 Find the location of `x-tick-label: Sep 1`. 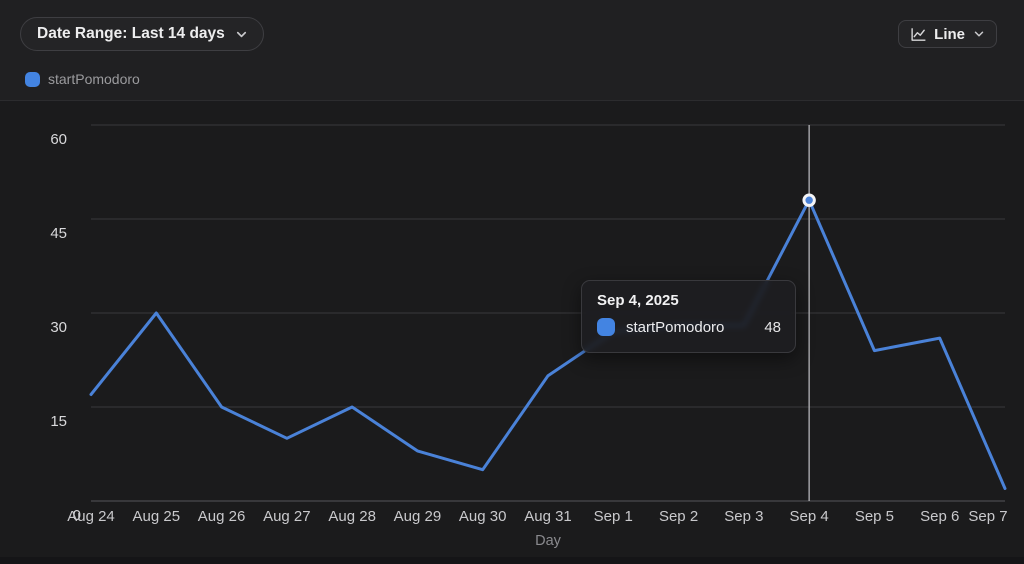

x-tick-label: Sep 1 is located at coordinates (613, 516).